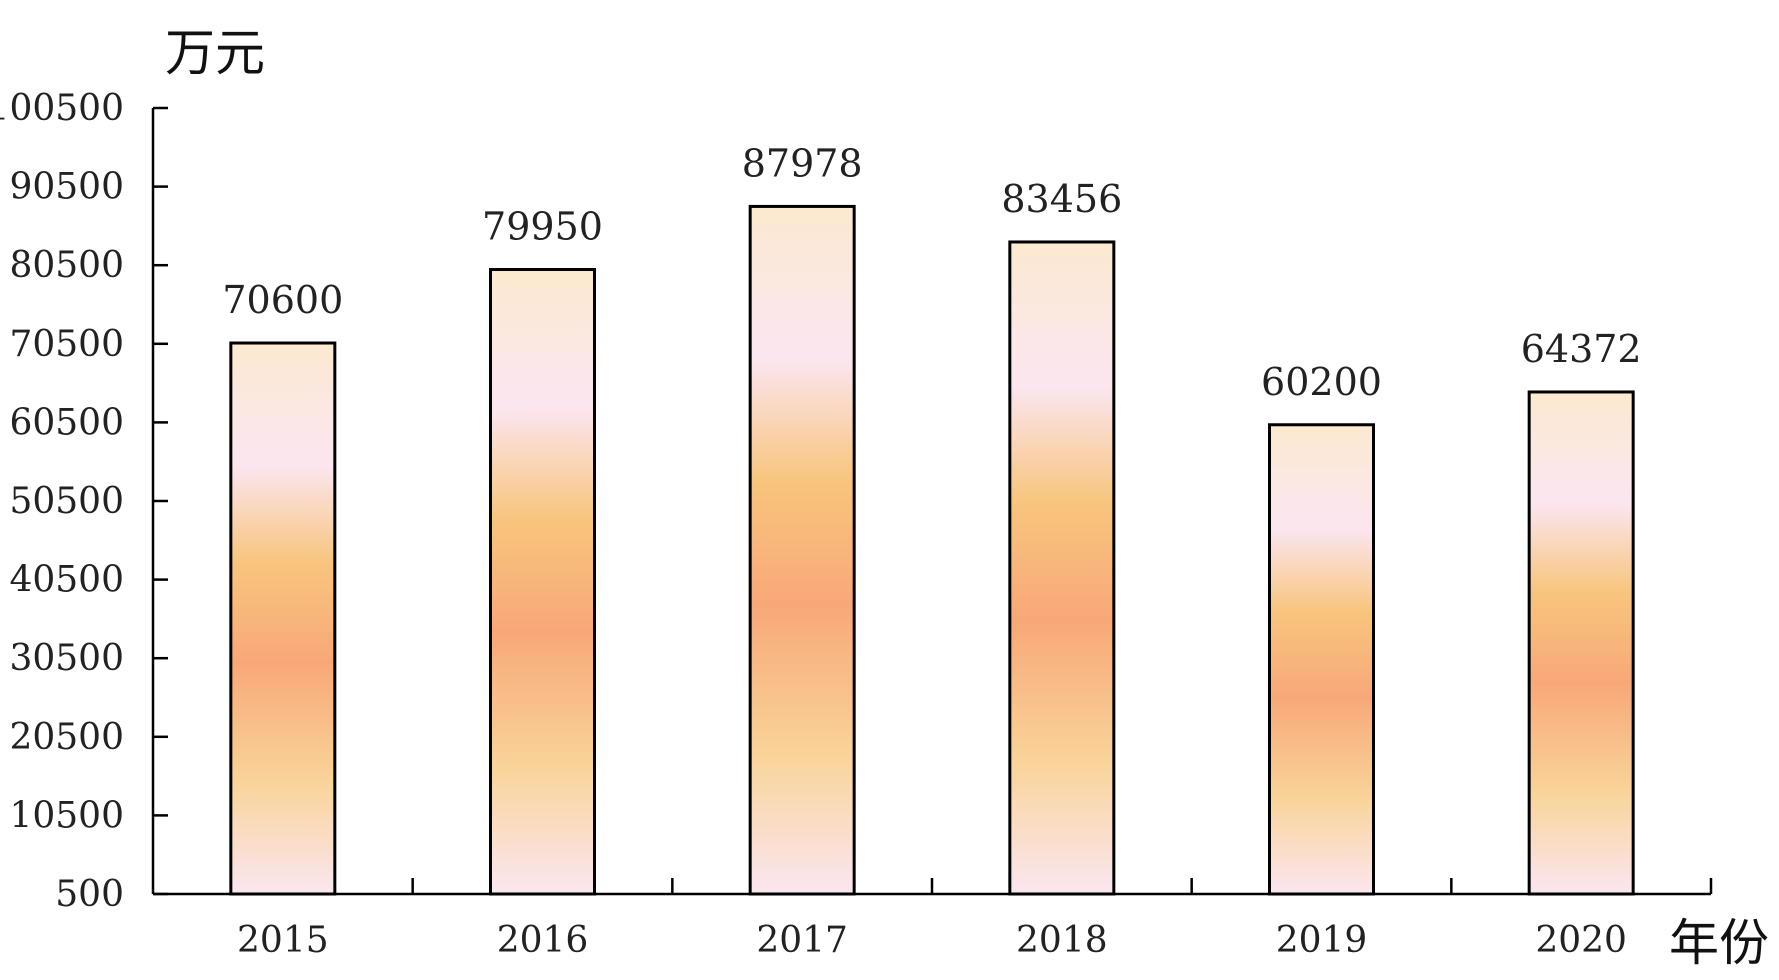 This screenshot has width=1779, height=980. What do you see at coordinates (543, 940) in the screenshot?
I see `x-tick-label: 2016` at bounding box center [543, 940].